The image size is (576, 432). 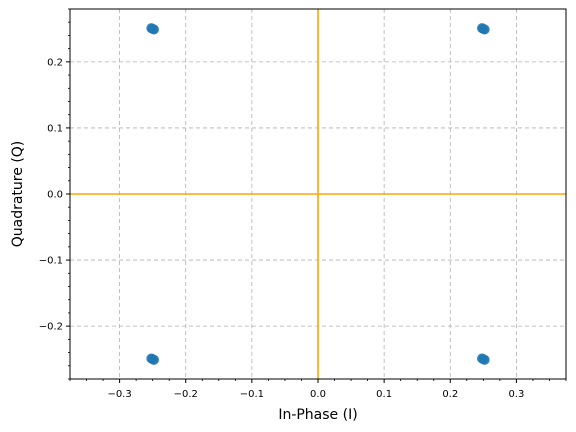 What do you see at coordinates (317, 415) in the screenshot?
I see `x-axis-label: In-Phase (I)` at bounding box center [317, 415].